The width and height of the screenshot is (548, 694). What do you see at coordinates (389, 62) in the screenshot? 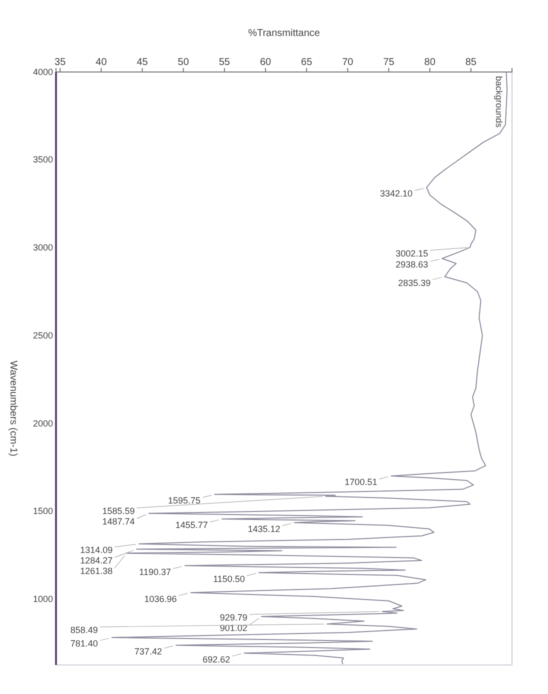
I see `x-tick-label: 75` at bounding box center [389, 62].